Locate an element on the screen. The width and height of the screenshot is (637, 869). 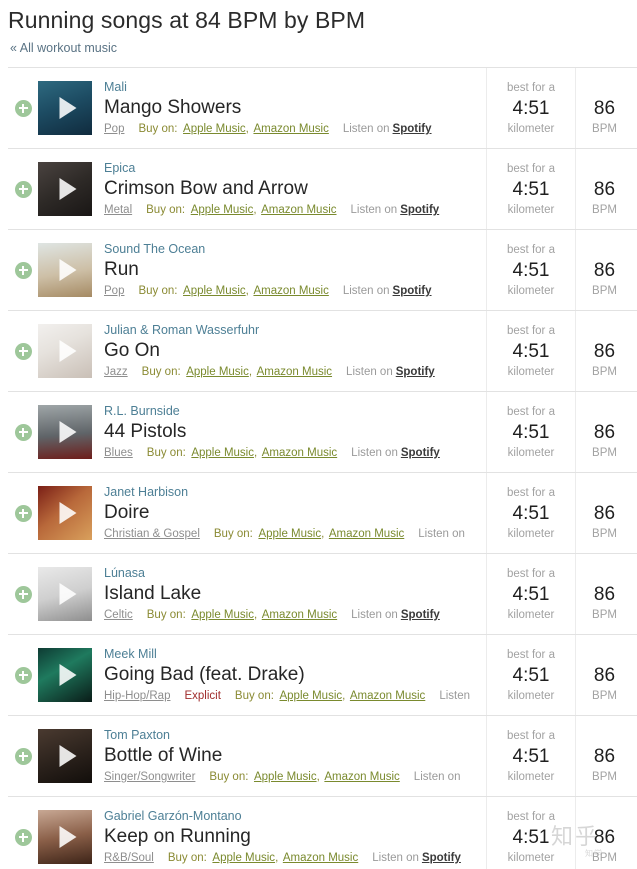
genre-link: Blues is located at coordinates (118, 453).